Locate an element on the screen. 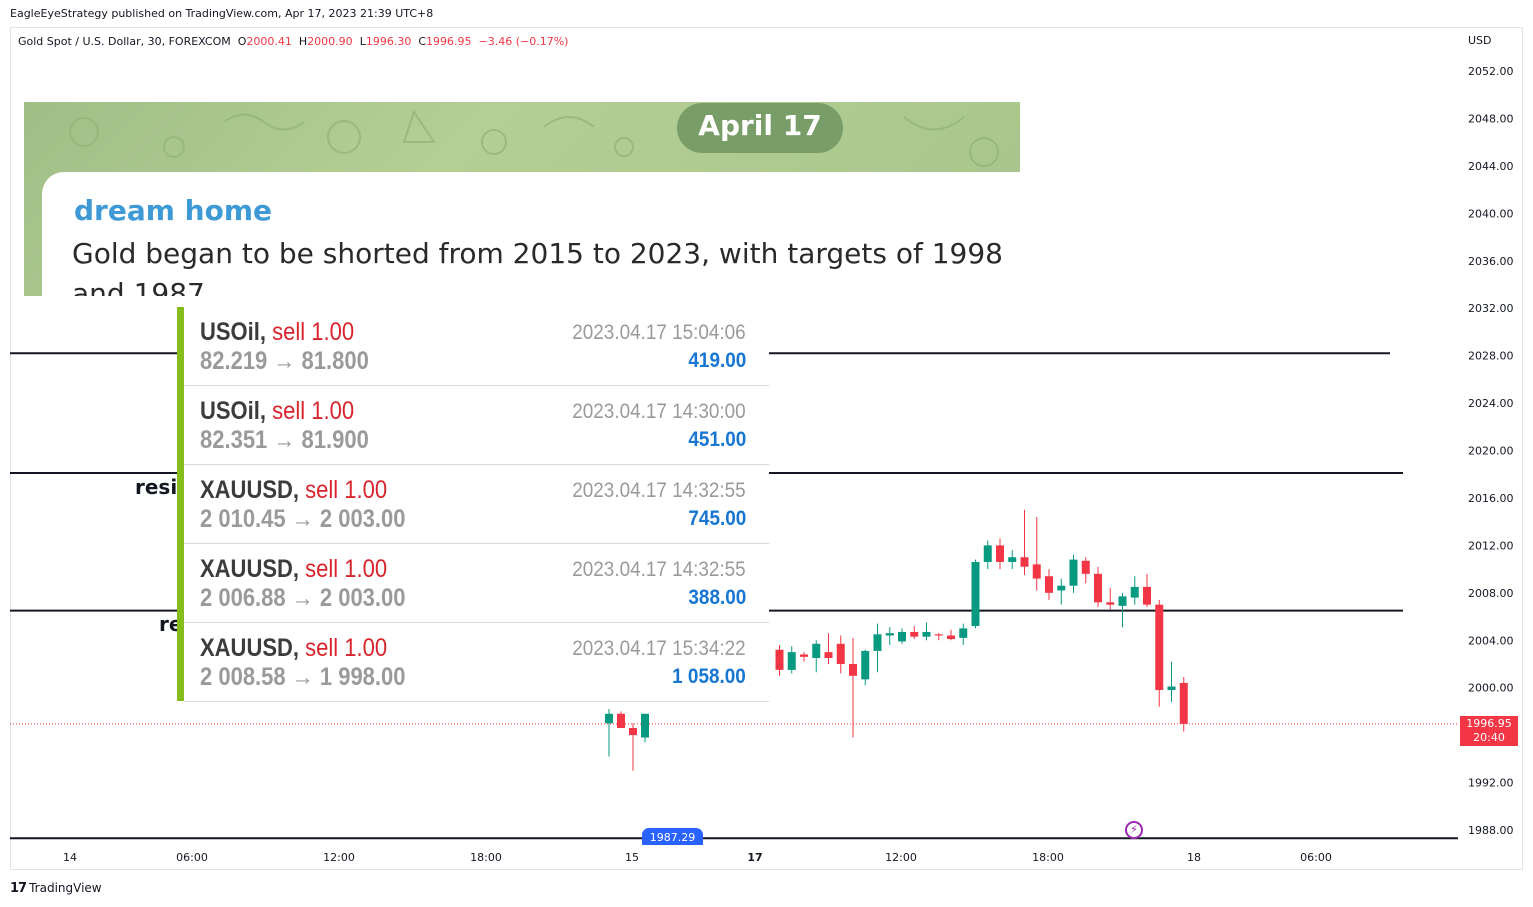 The height and width of the screenshot is (907, 1533). trade-time: 2023.04.17 15:34:22 is located at coordinates (659, 648).